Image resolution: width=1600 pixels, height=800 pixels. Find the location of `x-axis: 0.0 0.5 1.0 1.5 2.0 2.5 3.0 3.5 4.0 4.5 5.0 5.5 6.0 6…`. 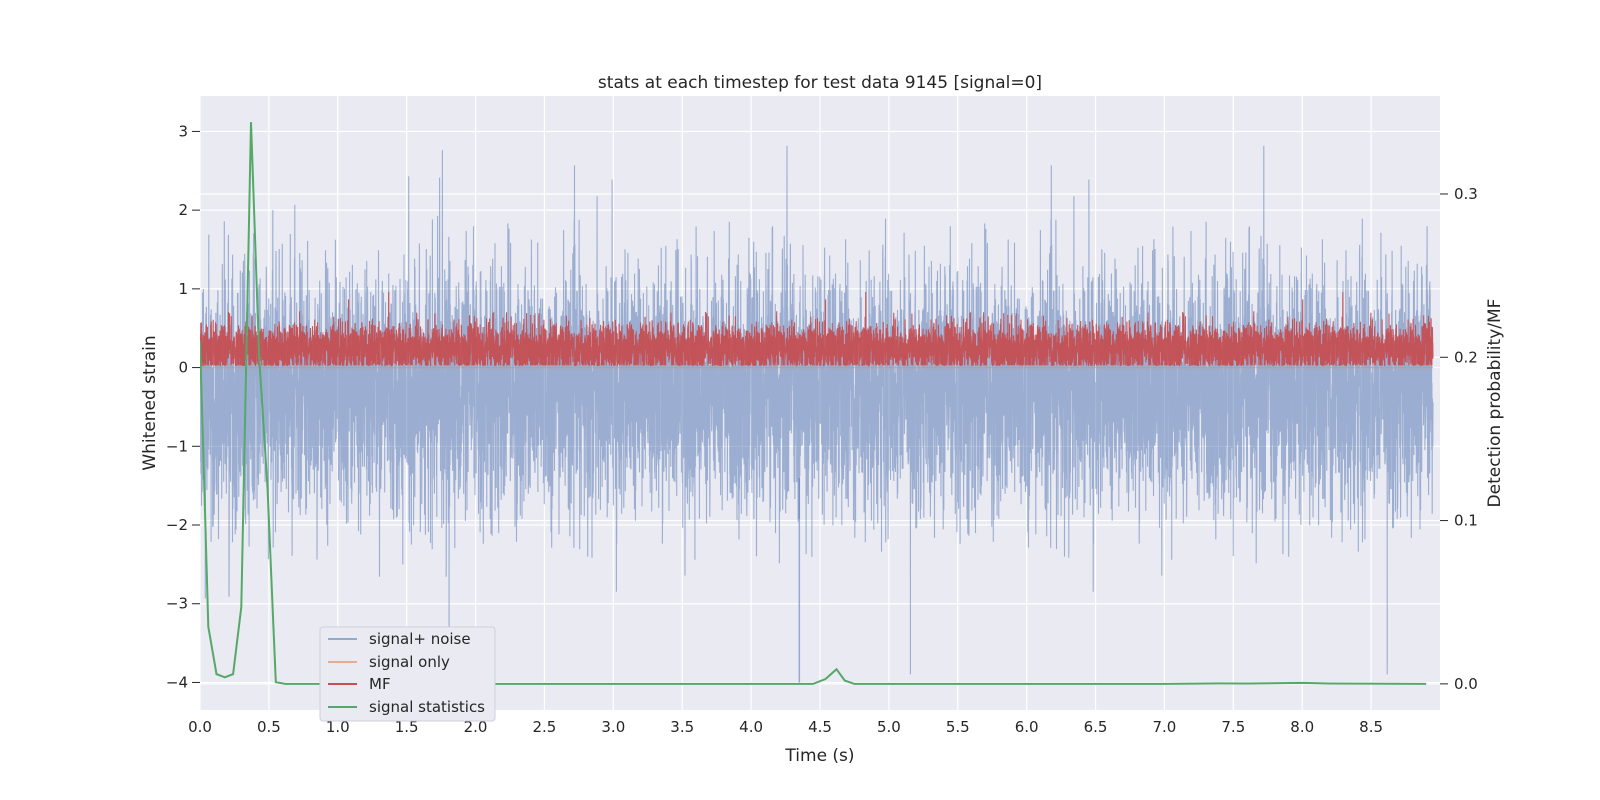

x-axis: 0.0 0.5 1.0 1.5 2.0 2.5 3.0 3.5 4.0 4.5 5.0 5.5 6.0 6… is located at coordinates (785, 727).